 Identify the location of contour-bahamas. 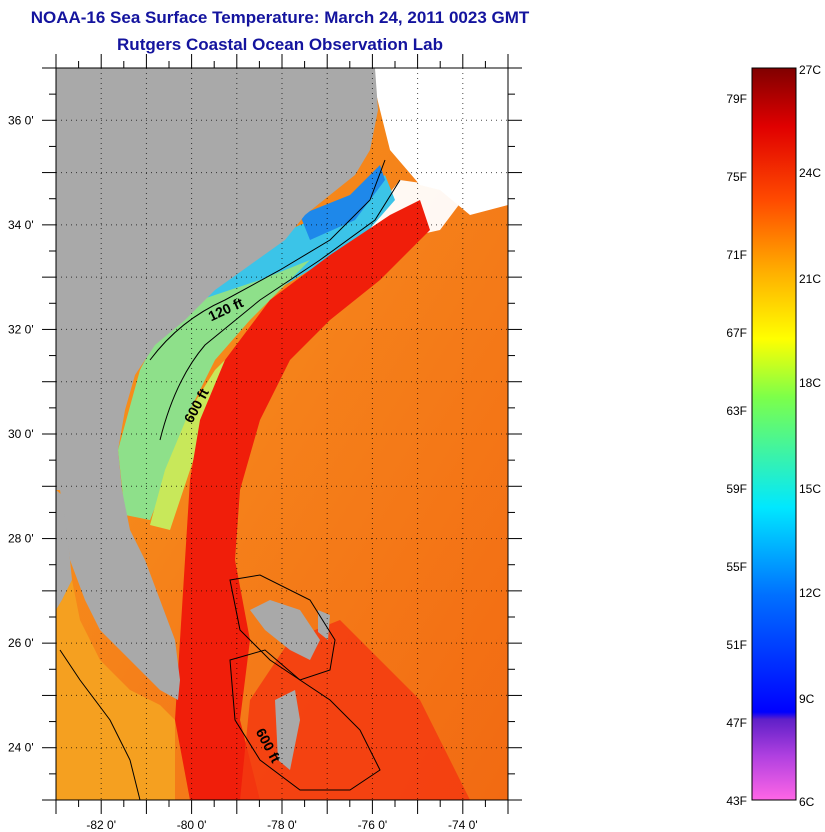
(282, 627).